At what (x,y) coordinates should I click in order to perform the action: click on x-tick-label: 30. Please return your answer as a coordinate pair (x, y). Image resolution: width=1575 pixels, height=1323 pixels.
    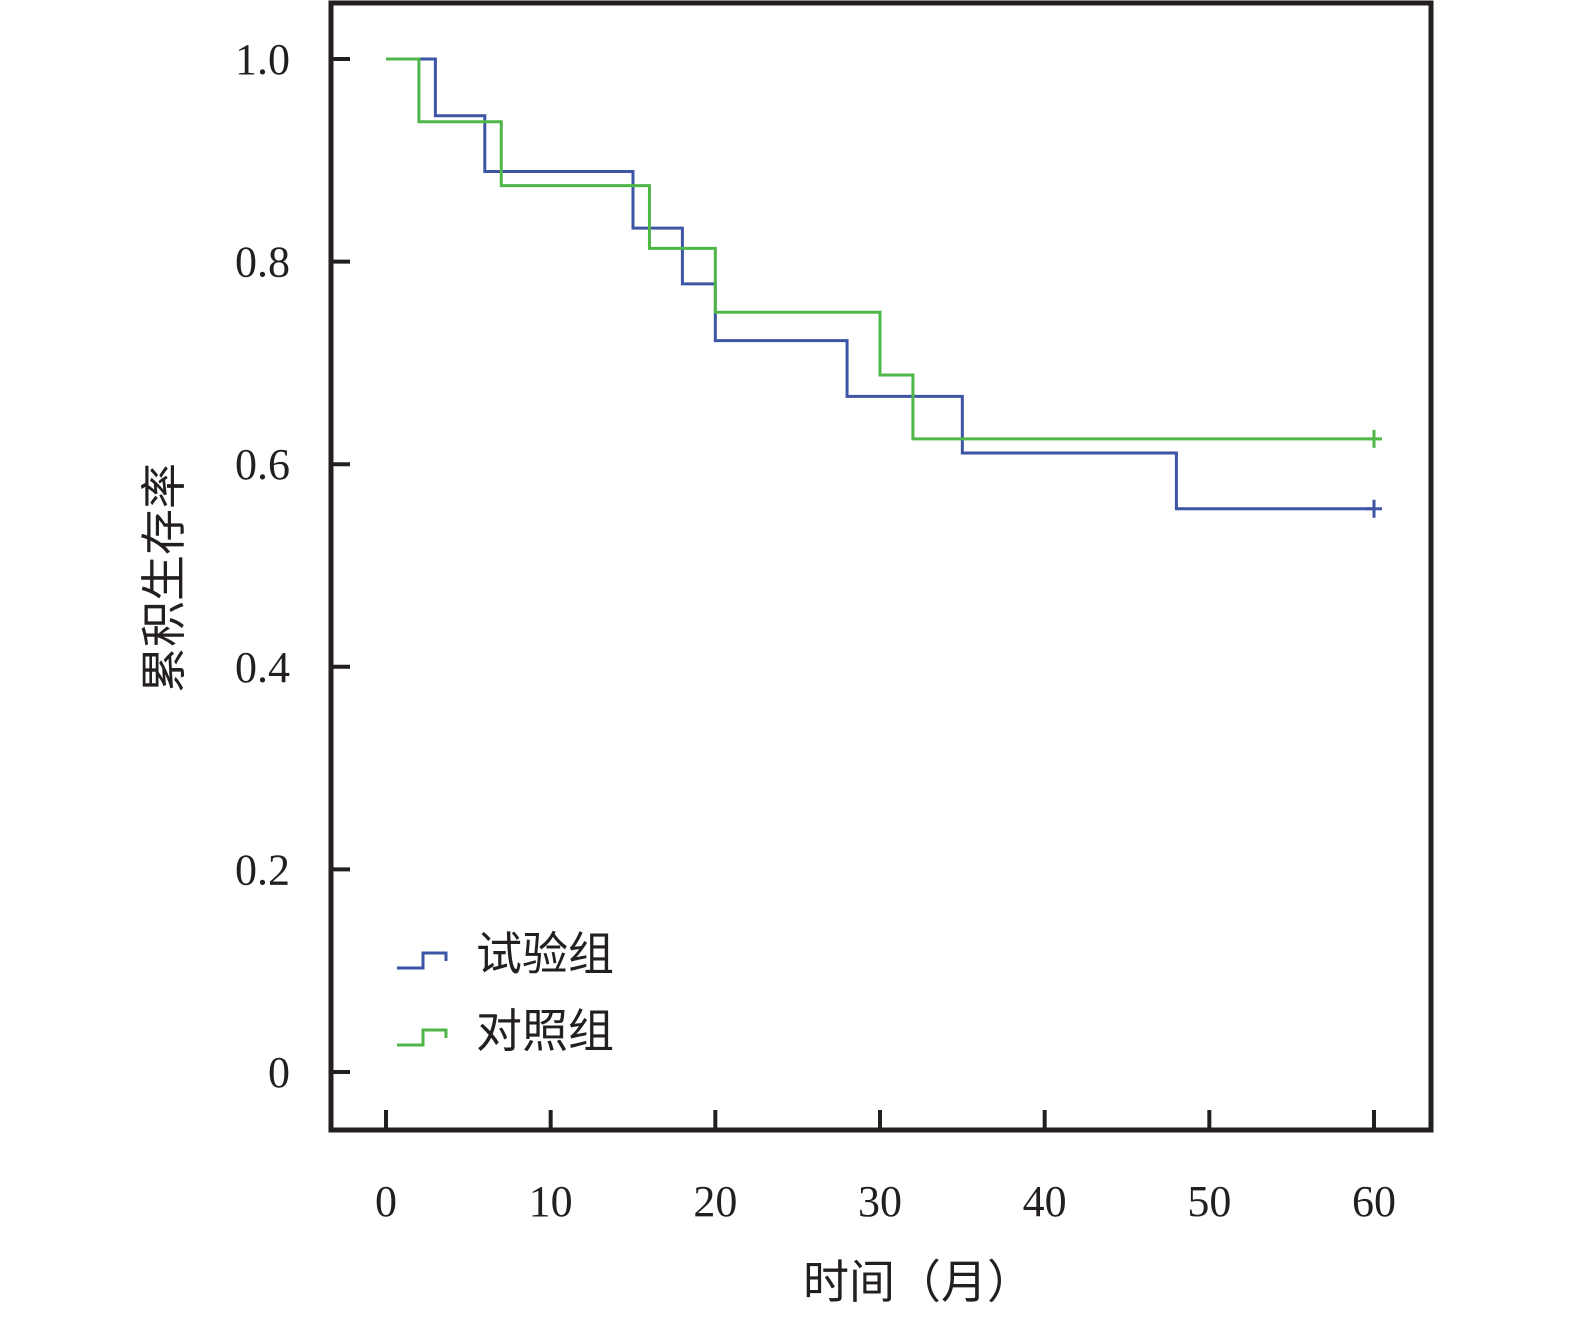
    Looking at the image, I should click on (880, 1201).